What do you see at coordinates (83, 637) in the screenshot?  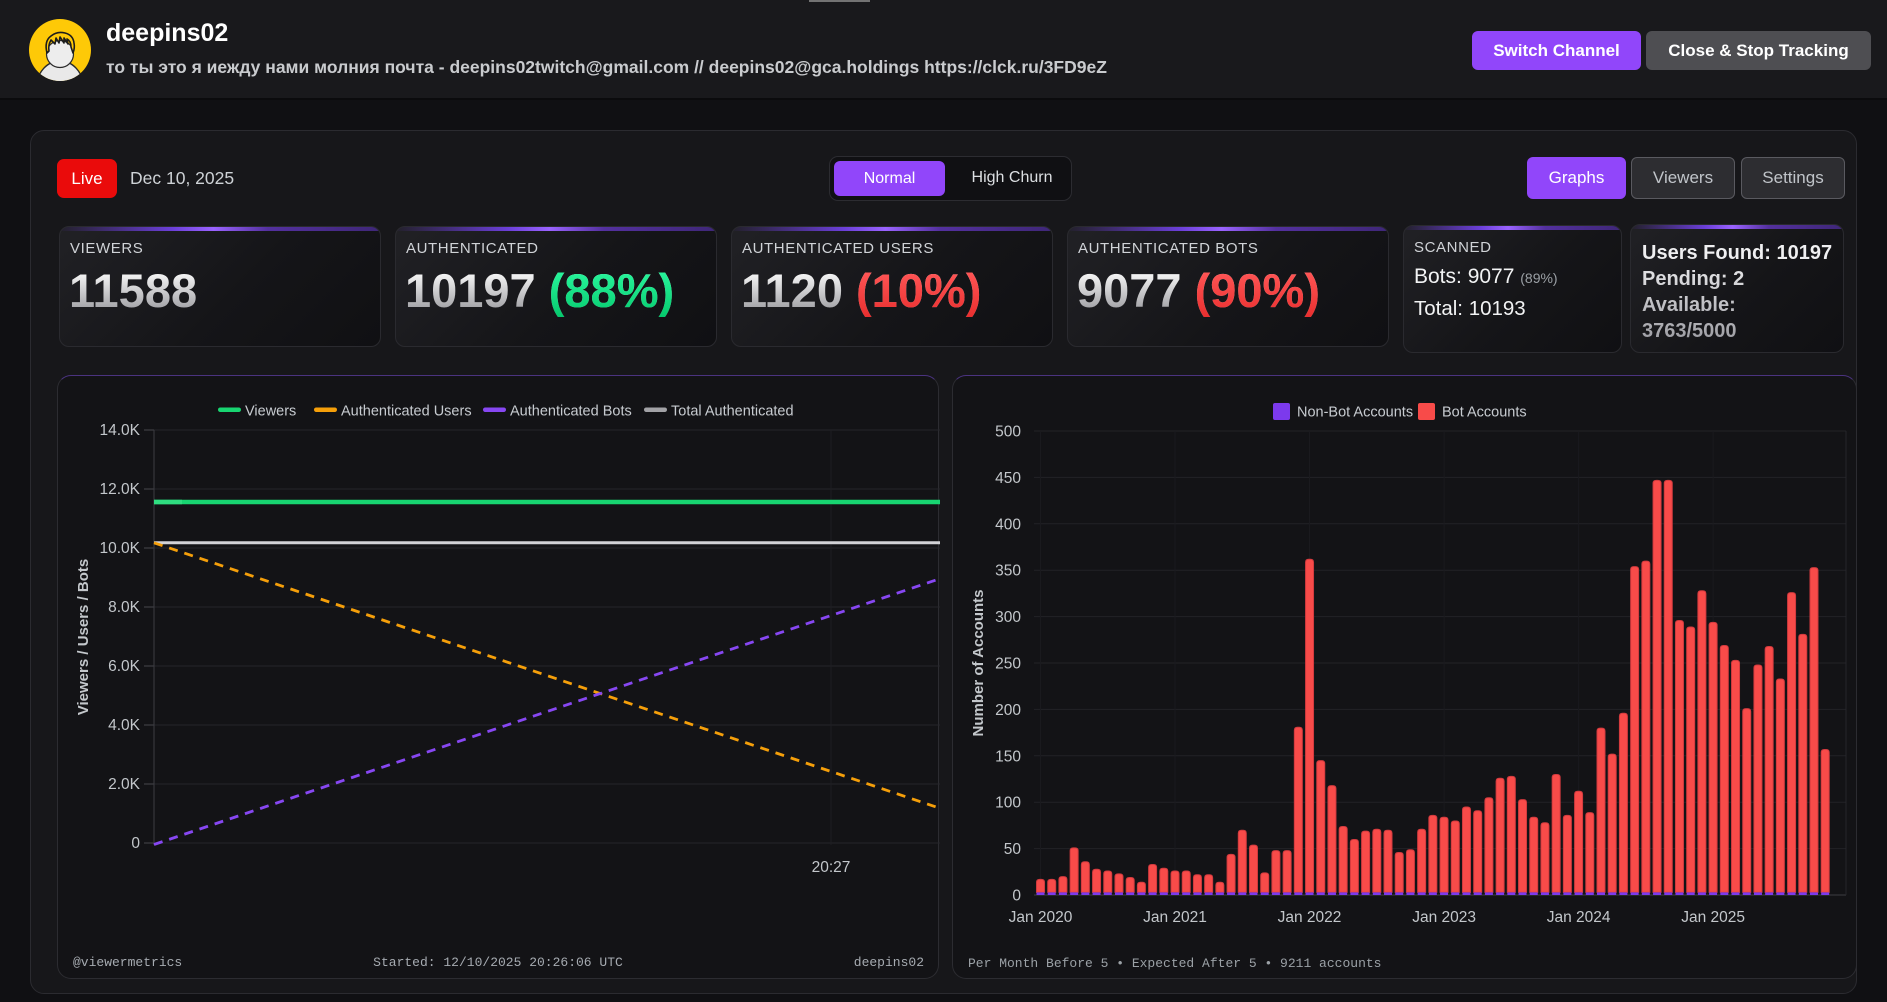 I see `svg-text: Viewers / Users / Bots` at bounding box center [83, 637].